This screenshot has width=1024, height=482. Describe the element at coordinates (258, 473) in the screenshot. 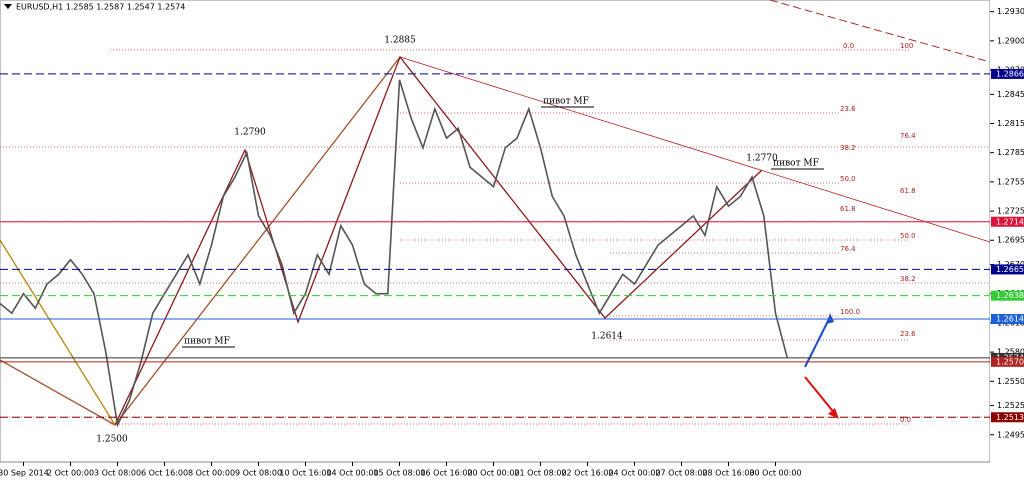

I see `x-tick-label: 9 Oct 08:00` at that location.